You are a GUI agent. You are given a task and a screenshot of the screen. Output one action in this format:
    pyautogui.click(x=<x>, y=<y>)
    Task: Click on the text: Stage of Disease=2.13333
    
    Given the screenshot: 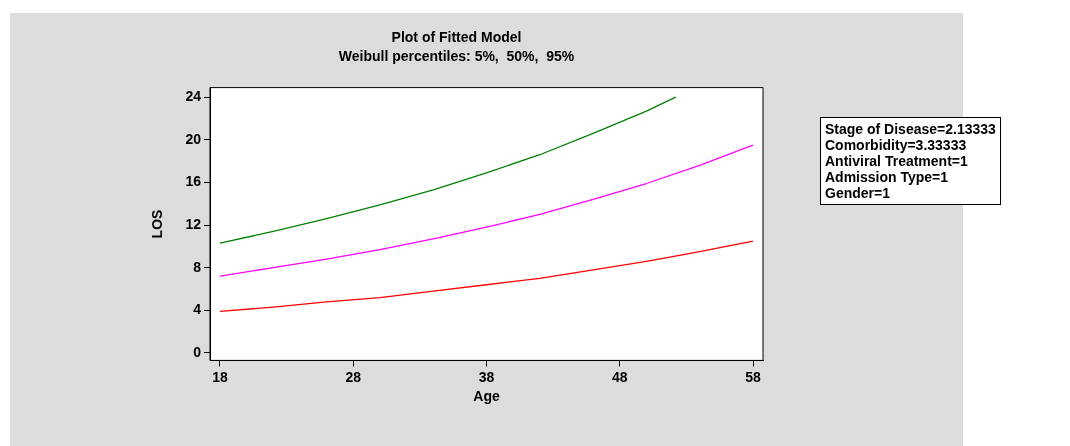 What is the action you would take?
    pyautogui.click(x=910, y=129)
    